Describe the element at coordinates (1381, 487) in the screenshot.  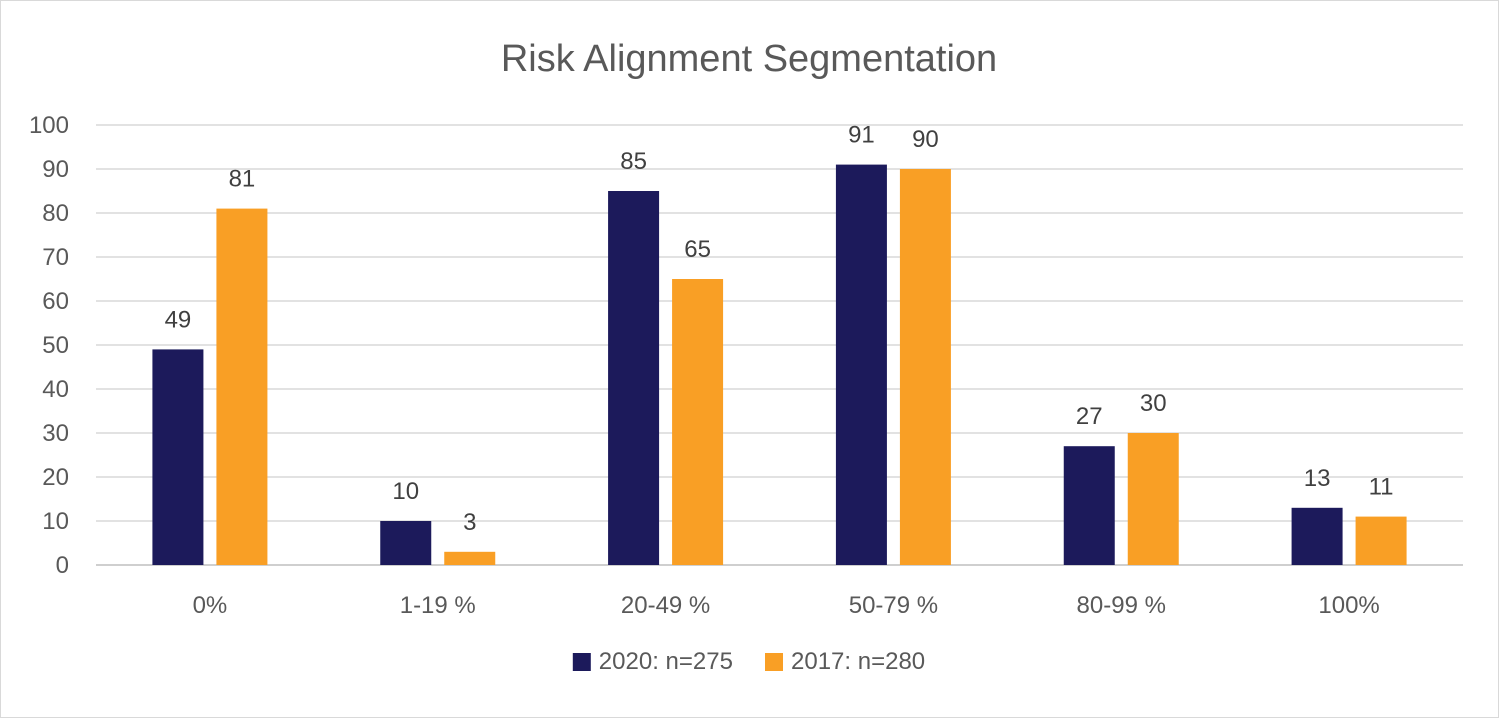
I see `data-label: 11` at that location.